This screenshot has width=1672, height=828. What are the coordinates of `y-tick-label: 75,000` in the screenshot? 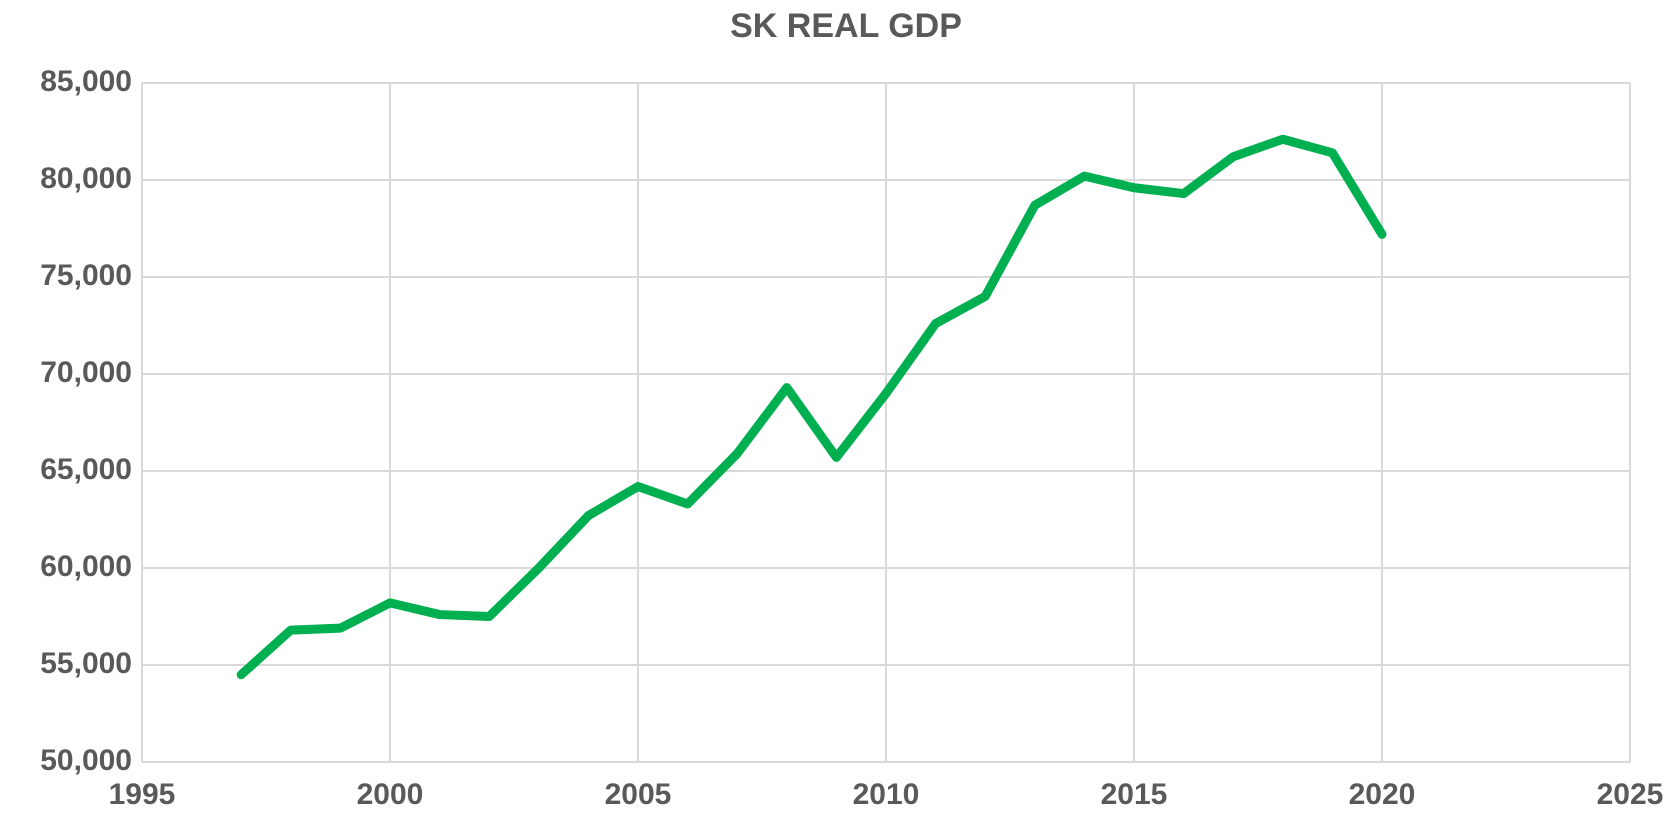 It's located at (86, 275).